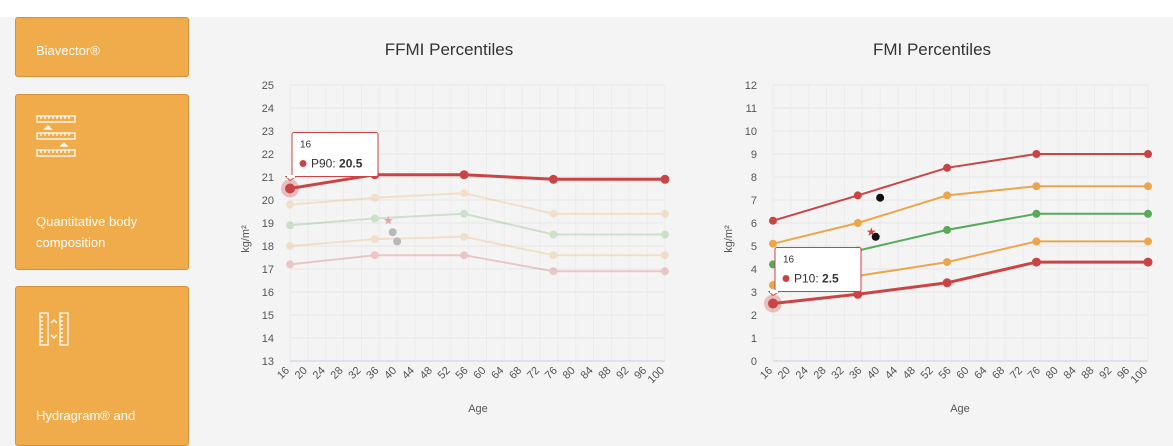 The image size is (1173, 446). Describe the element at coordinates (268, 316) in the screenshot. I see `y-tick-label: 15` at that location.